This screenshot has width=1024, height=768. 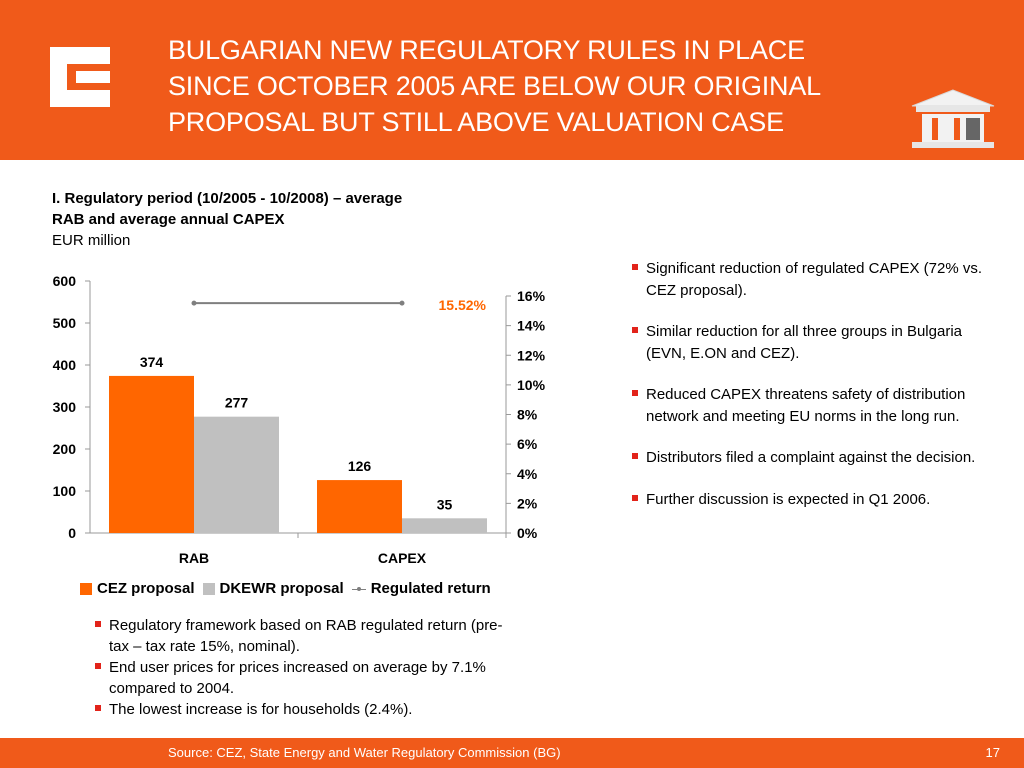 What do you see at coordinates (527, 533) in the screenshot?
I see `y2-axis-tick-label: 0%` at bounding box center [527, 533].